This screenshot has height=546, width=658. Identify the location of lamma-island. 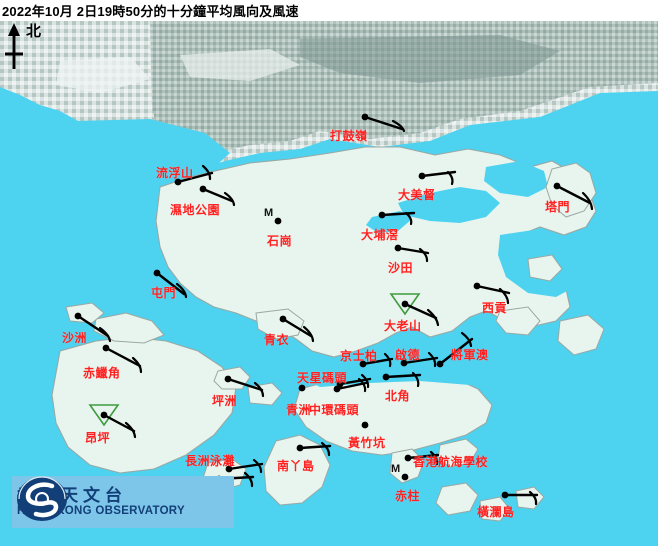
(297, 470).